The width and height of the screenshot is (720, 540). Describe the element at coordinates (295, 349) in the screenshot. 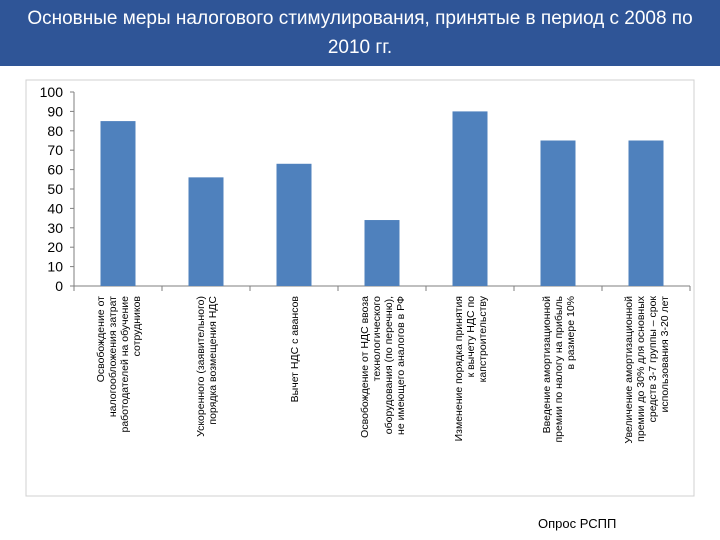

I see `x-tick-label: Вычет НДС с авансов` at that location.